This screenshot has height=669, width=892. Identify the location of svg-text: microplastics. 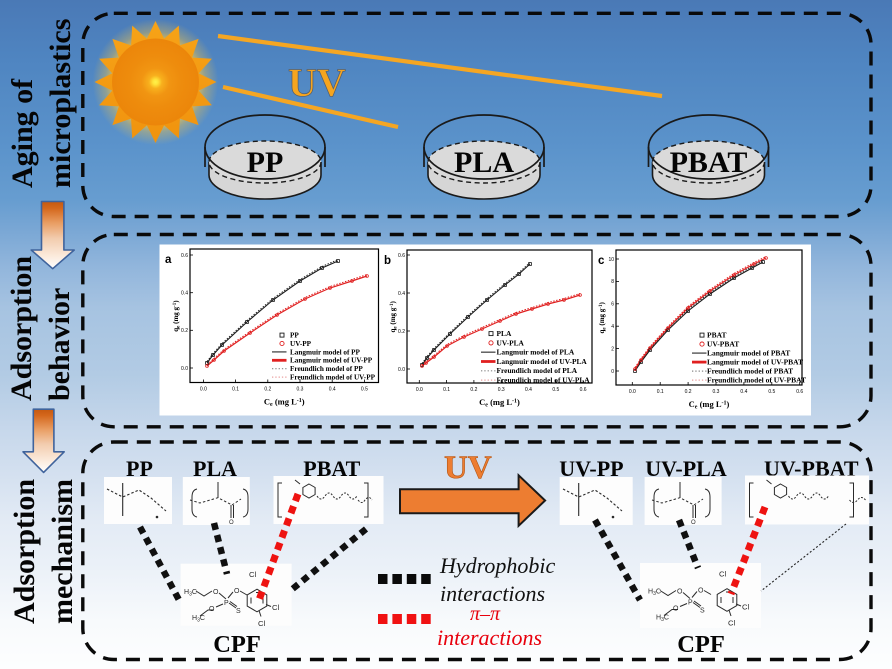
(60, 103).